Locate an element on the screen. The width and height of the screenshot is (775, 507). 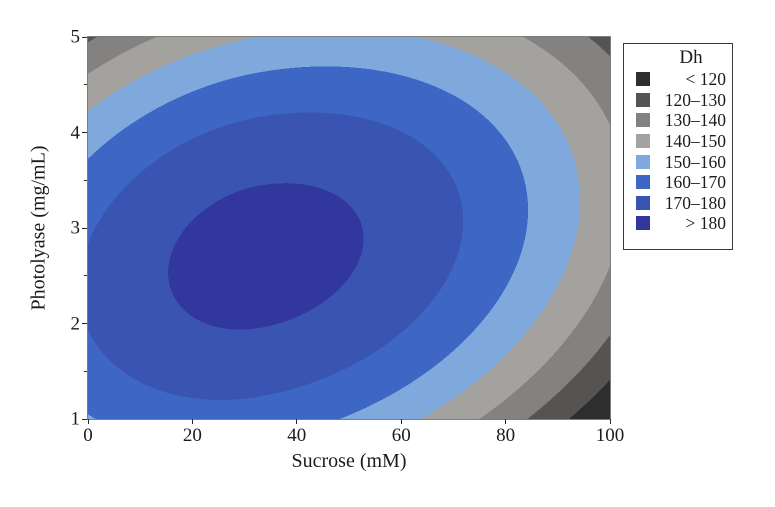
legend-row: 120–130 is located at coordinates (678, 100).